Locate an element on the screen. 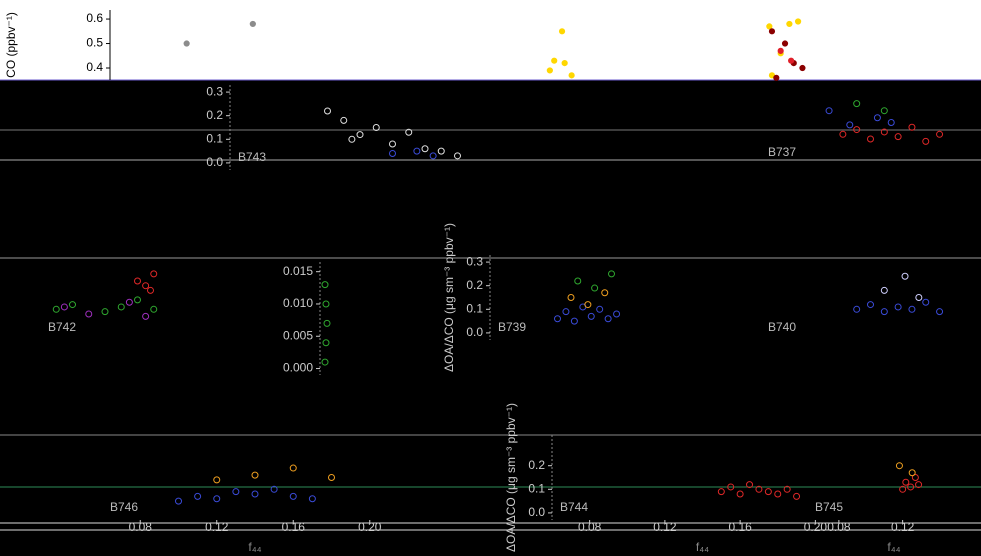 This screenshot has width=981, height=556. panel-label: B737 is located at coordinates (782, 152).